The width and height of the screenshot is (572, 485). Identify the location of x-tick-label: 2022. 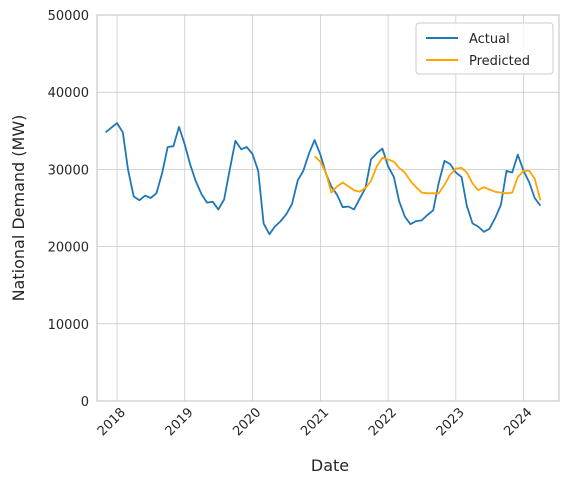
(383, 422).